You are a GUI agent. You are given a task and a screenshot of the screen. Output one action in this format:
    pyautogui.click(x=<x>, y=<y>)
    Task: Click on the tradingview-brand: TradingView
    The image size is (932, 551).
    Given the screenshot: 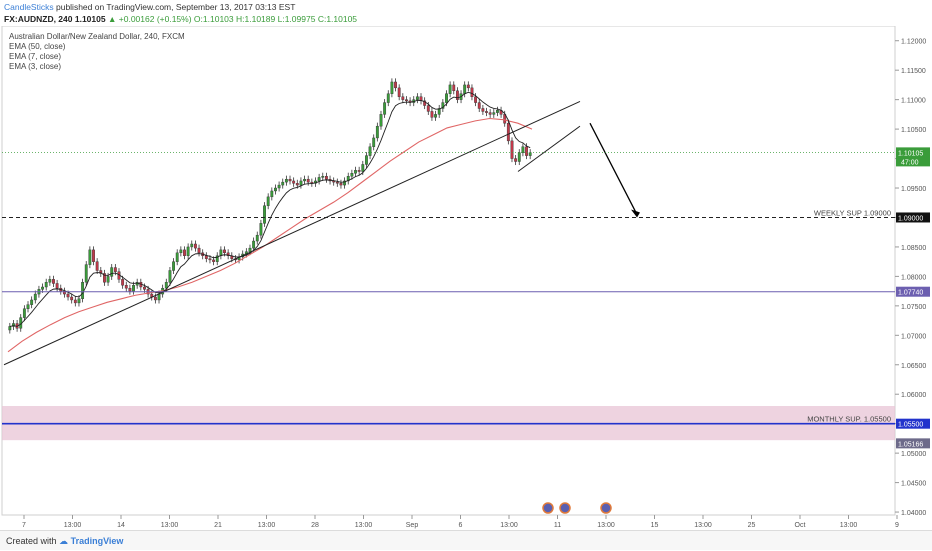 What is the action you would take?
    pyautogui.click(x=97, y=541)
    